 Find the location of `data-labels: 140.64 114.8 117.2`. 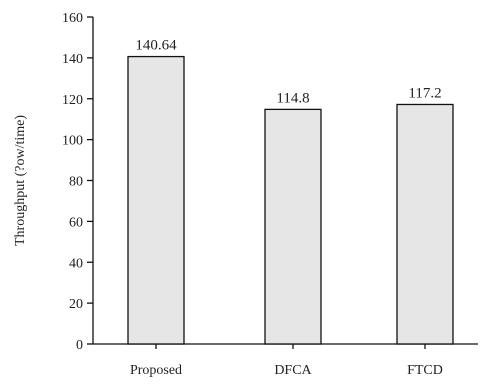

data-labels: 140.64 114.8 117.2 is located at coordinates (288, 72).